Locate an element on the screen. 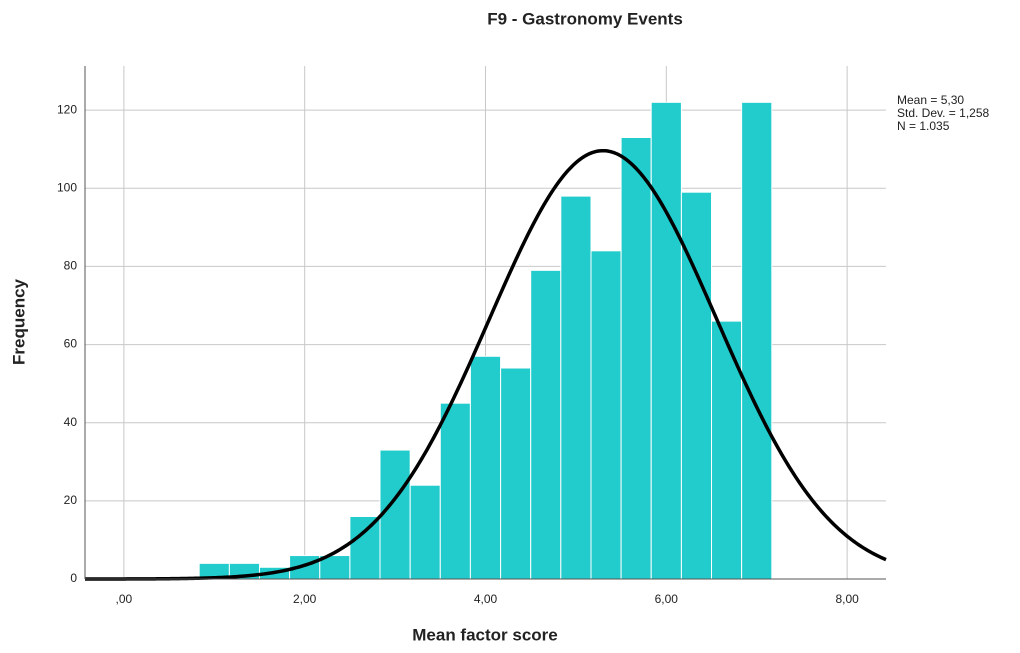 This screenshot has height=653, width=1020. x-tick-label: 2,00 is located at coordinates (305, 599).